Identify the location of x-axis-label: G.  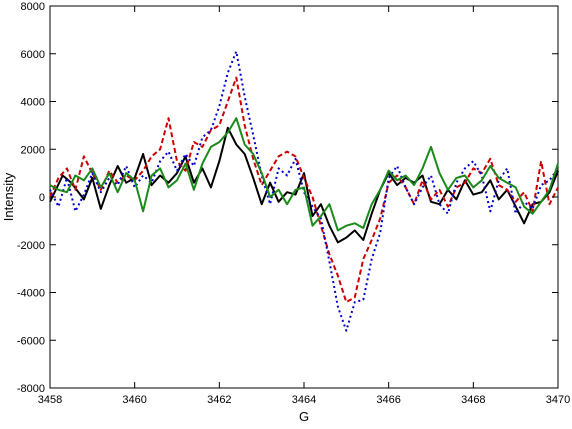
(304, 416).